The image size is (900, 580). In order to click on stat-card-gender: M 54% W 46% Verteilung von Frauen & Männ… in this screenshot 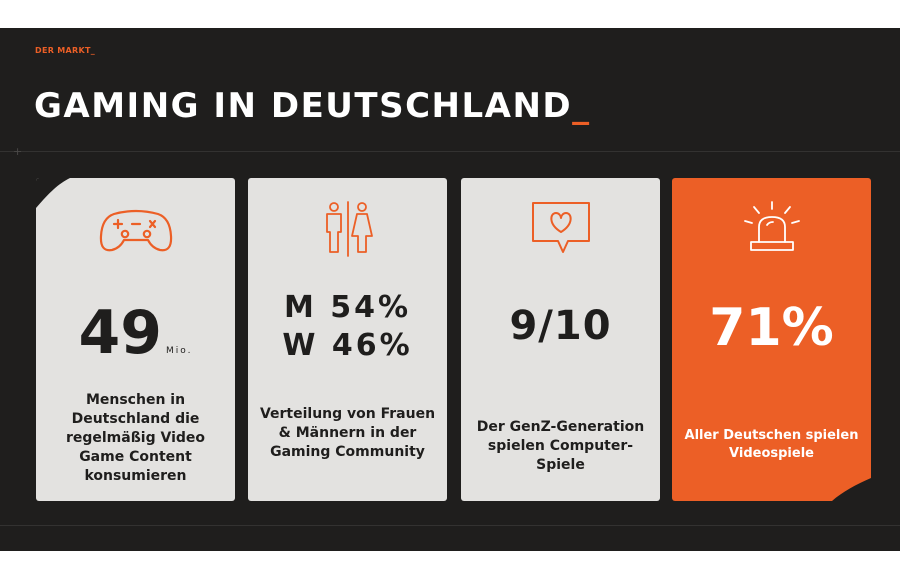, I will do `click(347, 339)`.